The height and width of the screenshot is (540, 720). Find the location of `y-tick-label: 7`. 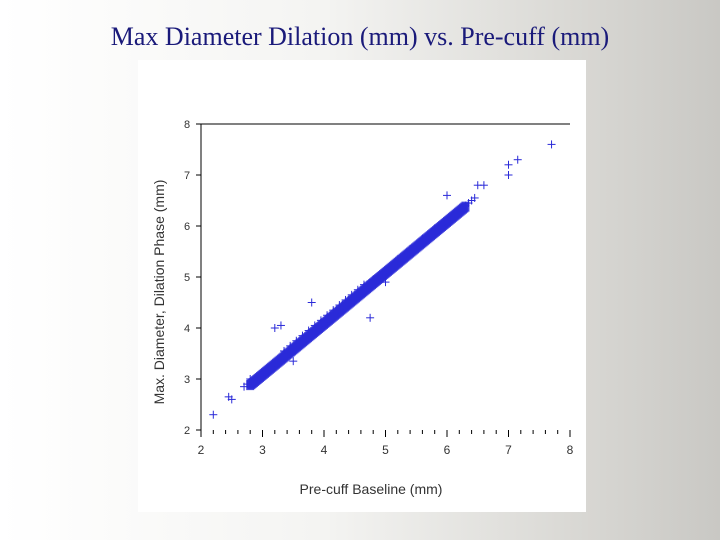

y-tick-label: 7 is located at coordinates (187, 176).